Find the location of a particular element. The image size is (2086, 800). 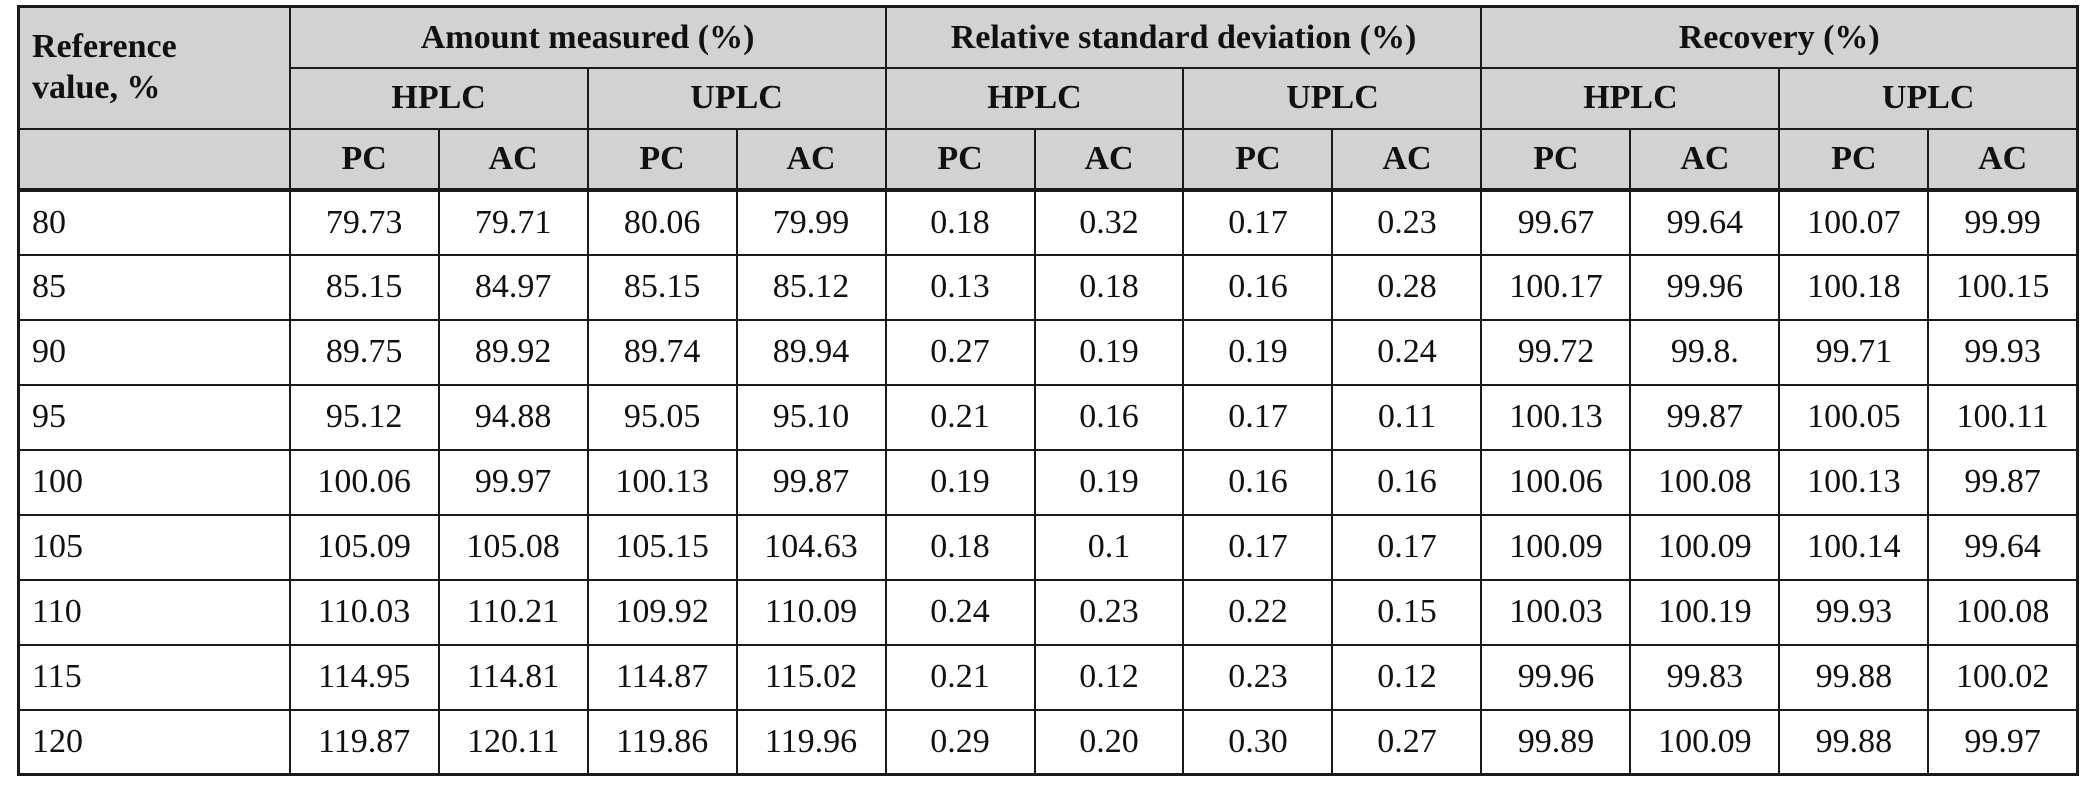

table-cell: 0.27 is located at coordinates (960, 352).